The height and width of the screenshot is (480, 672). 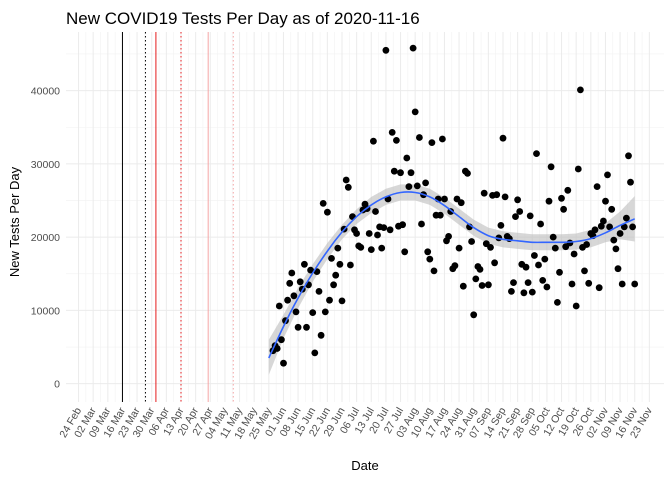 I want to click on policy-lines, so click(x=177, y=217).